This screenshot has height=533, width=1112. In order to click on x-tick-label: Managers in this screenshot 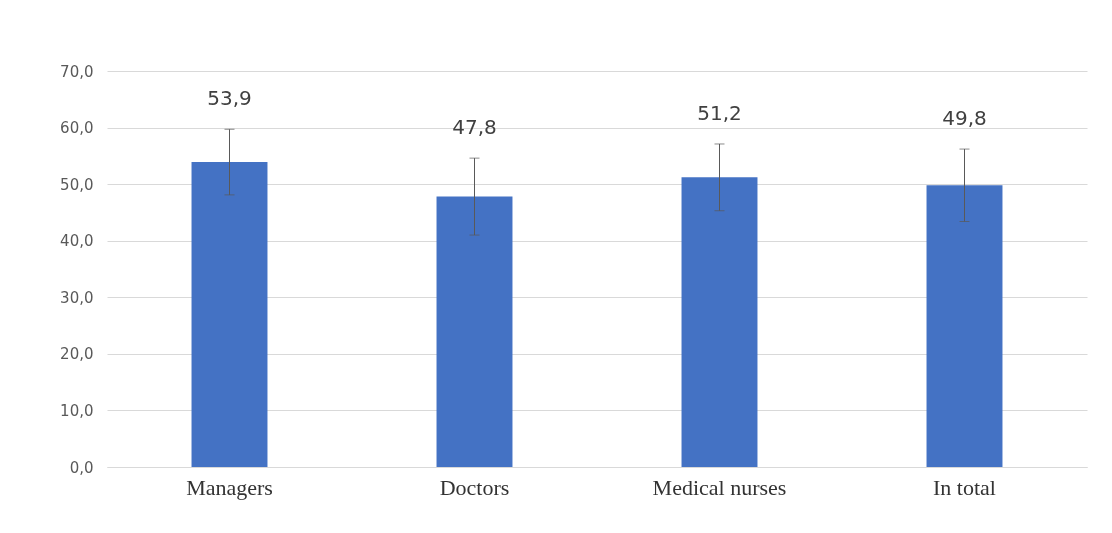, I will do `click(229, 487)`.